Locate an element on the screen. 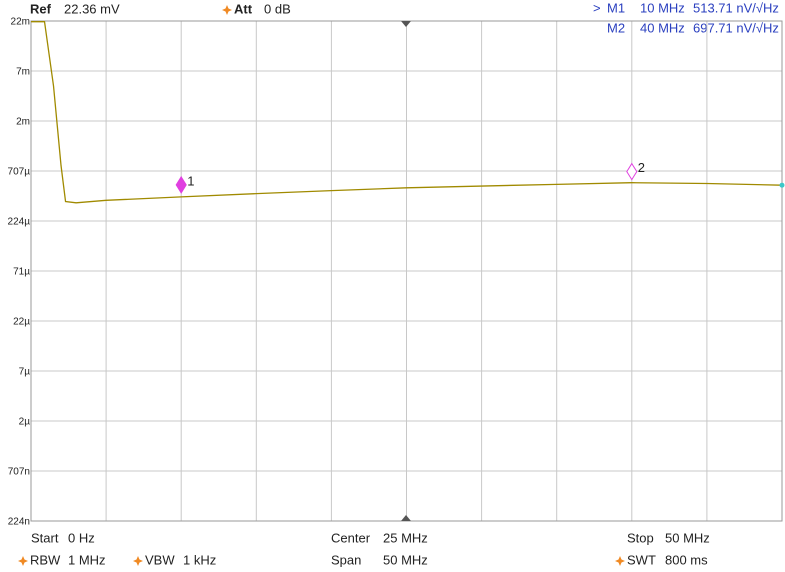 Image resolution: width=785 pixels, height=572 pixels. swt-label: SWT is located at coordinates (641, 559).